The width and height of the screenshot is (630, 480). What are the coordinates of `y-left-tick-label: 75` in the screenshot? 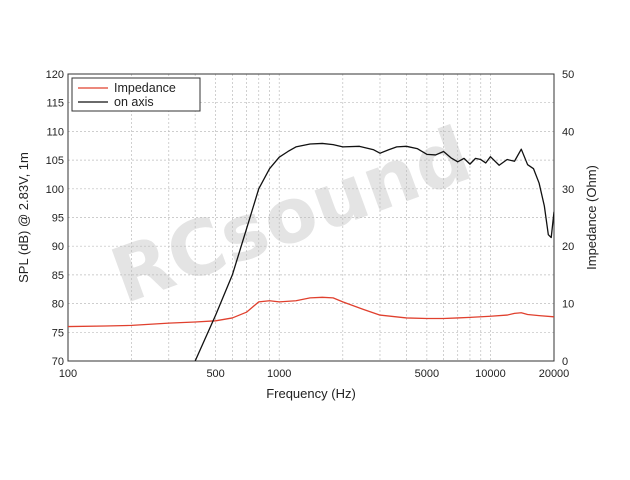 It's located at (58, 333).